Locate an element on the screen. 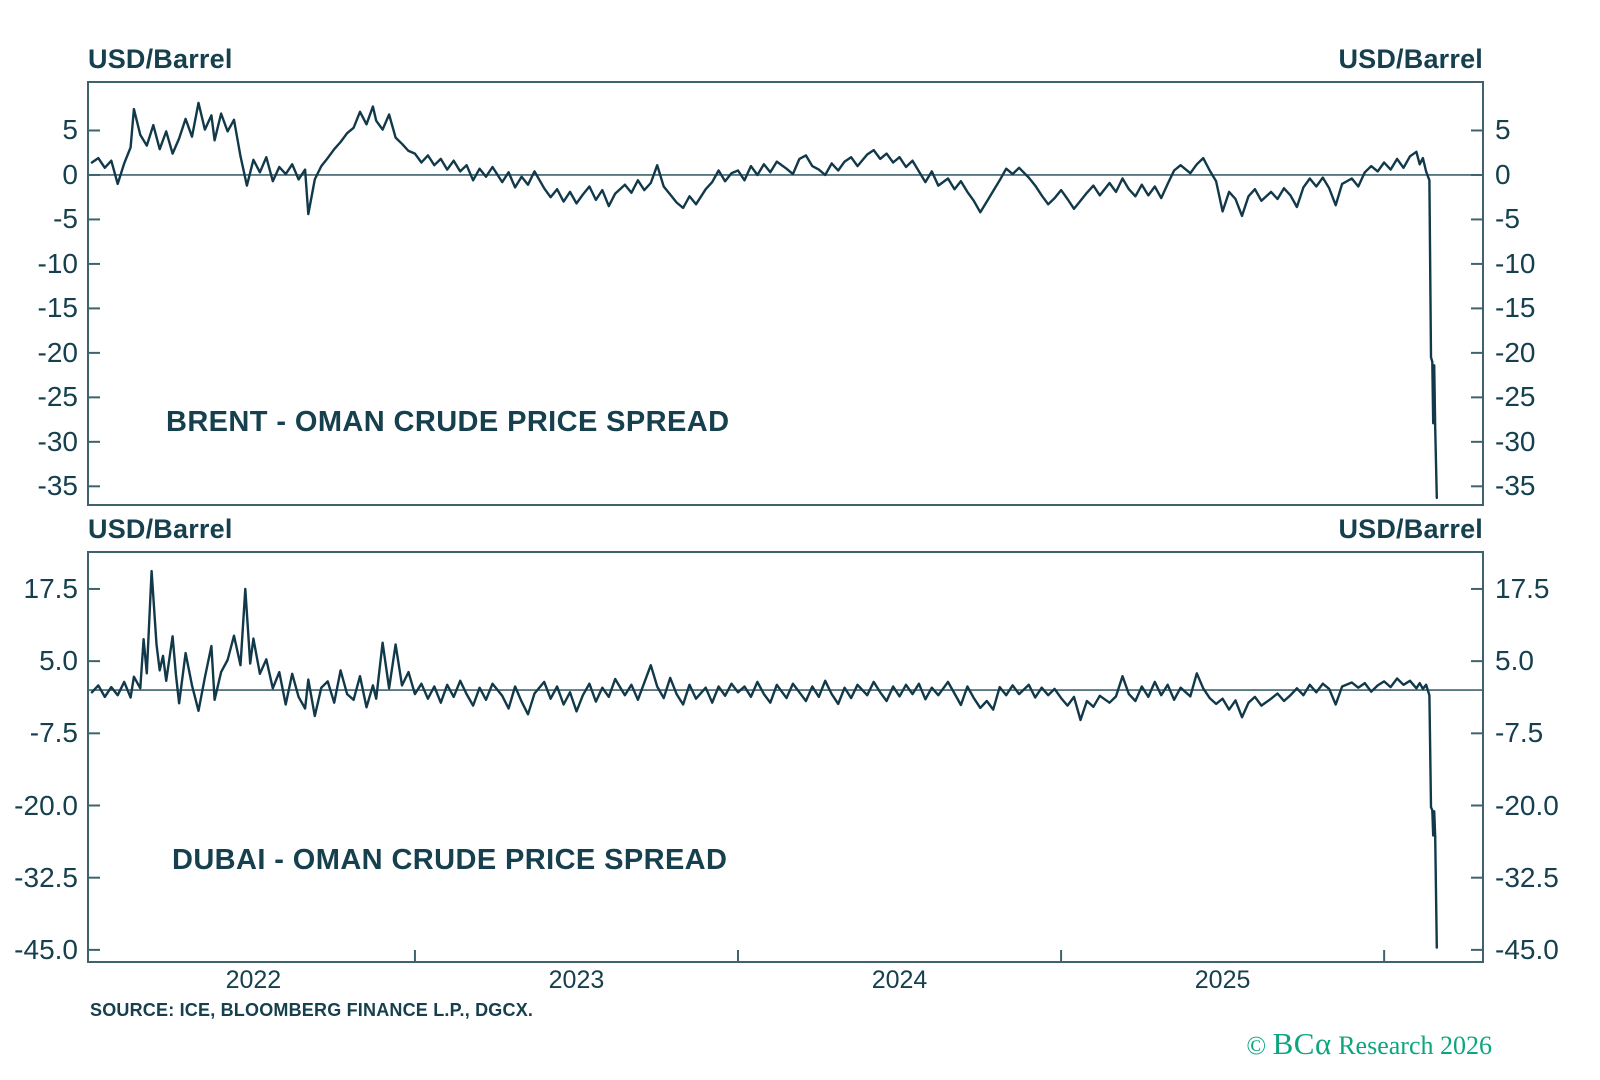  y-tick-label-left: -30 is located at coordinates (57, 441).